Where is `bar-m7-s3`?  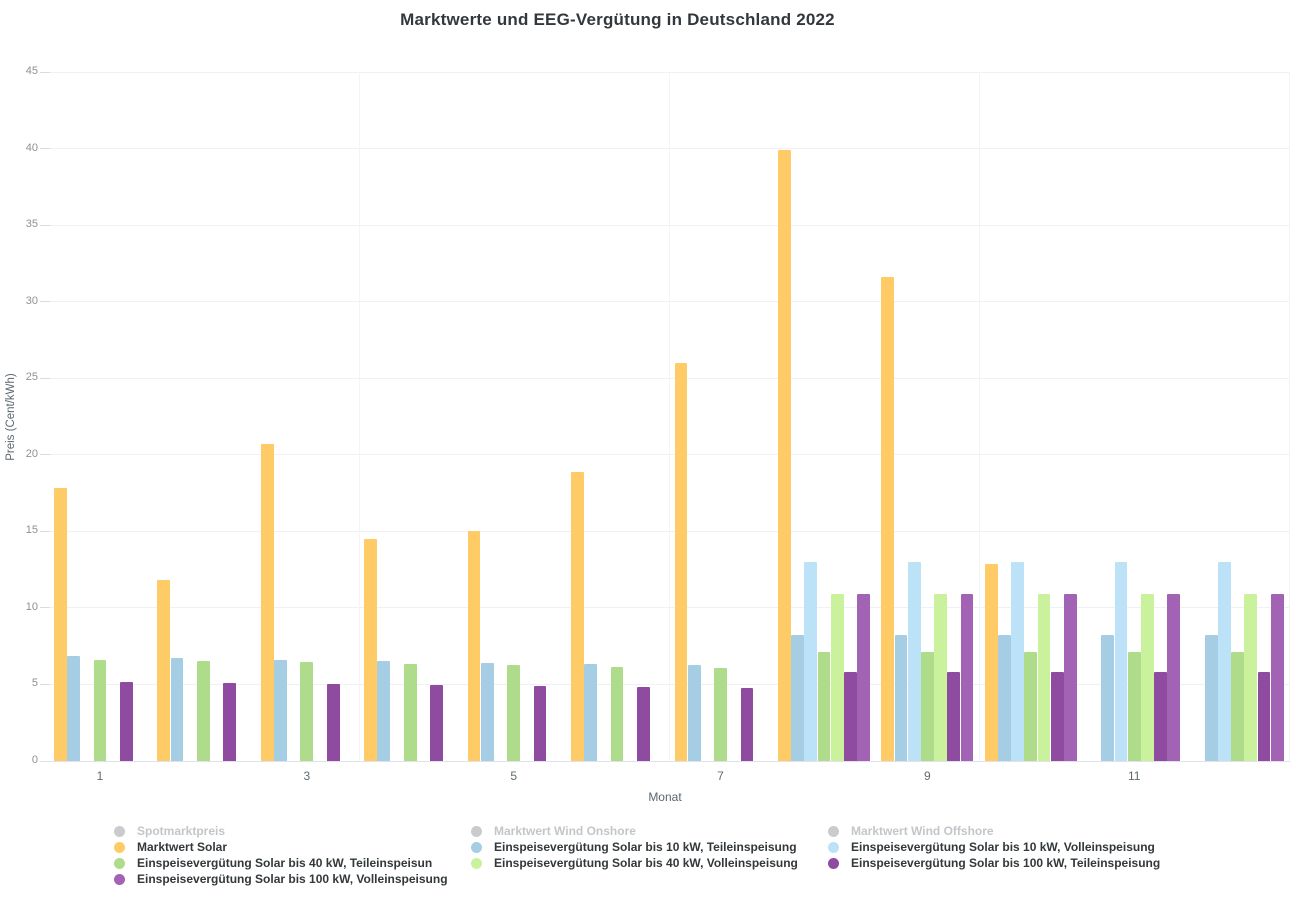 bar-m7-s3 is located at coordinates (681, 561).